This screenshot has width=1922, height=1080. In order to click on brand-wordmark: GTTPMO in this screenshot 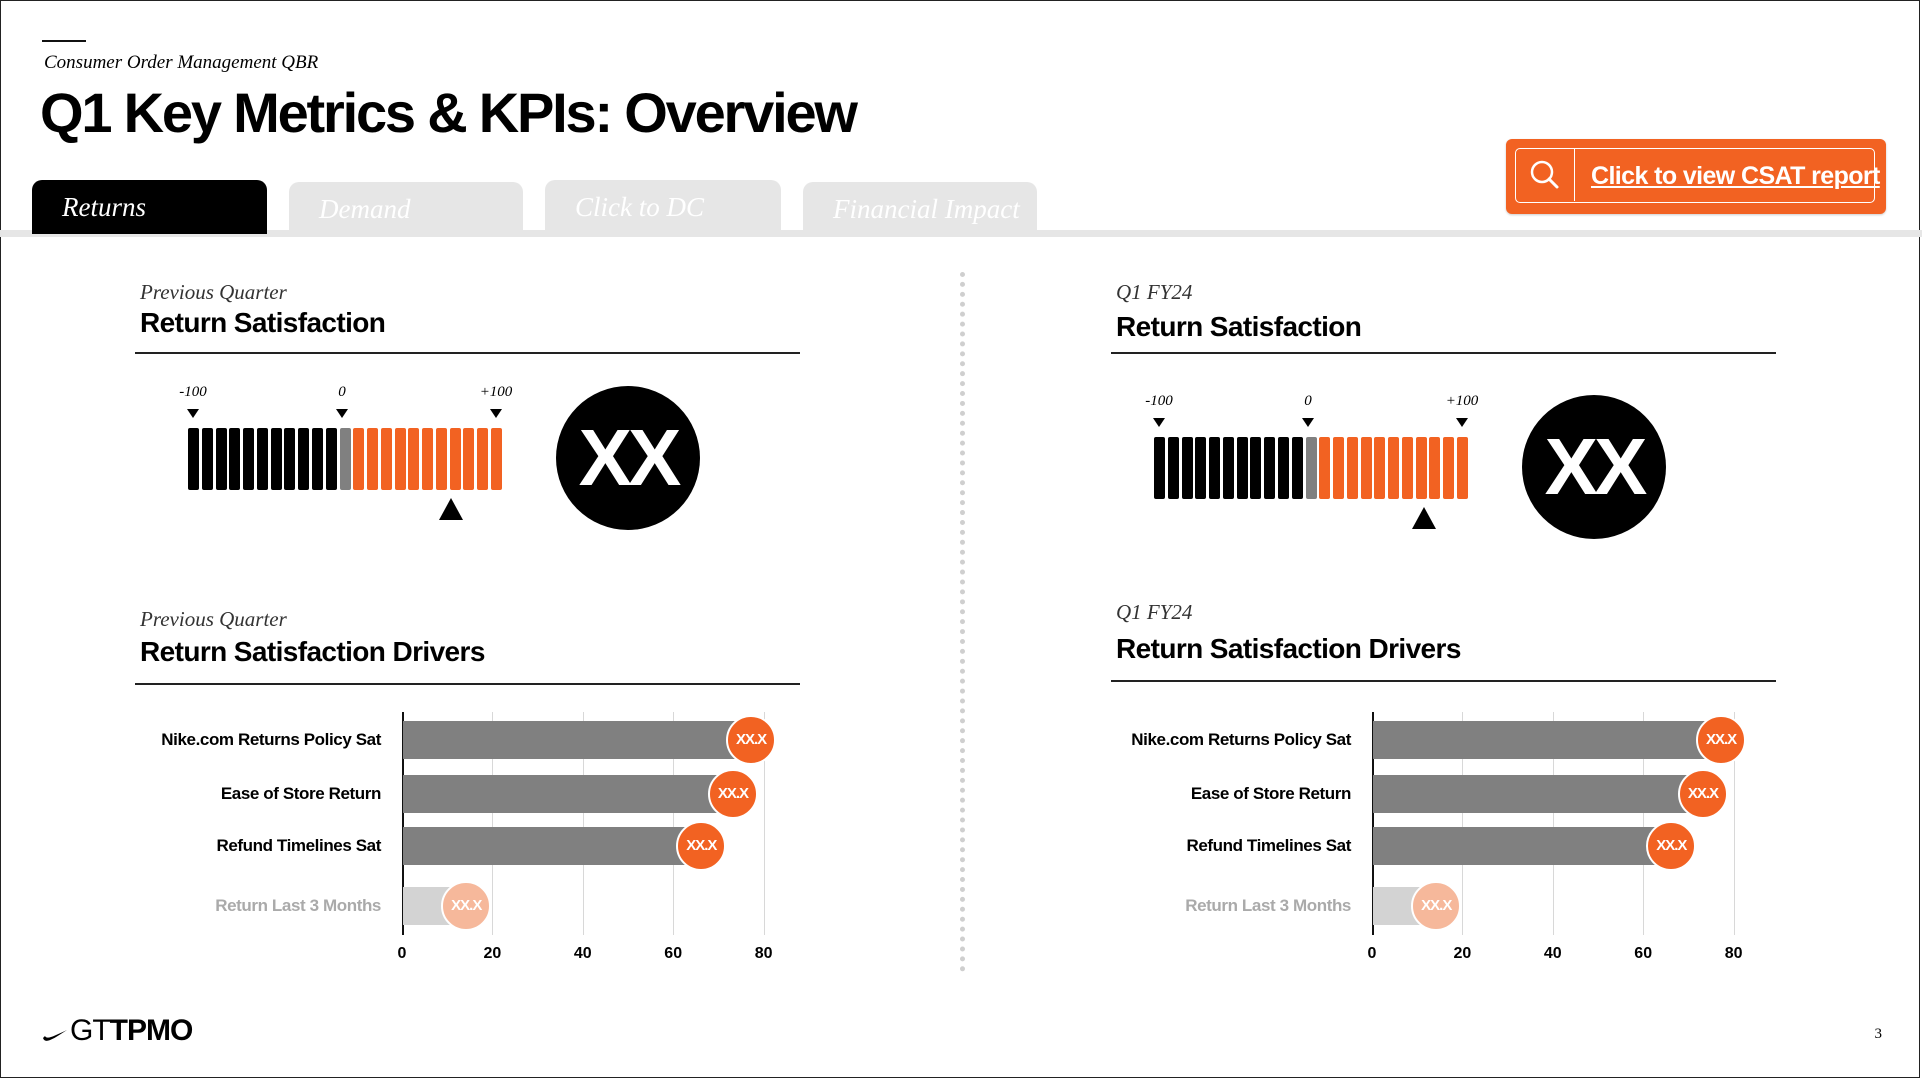, I will do `click(132, 1031)`.